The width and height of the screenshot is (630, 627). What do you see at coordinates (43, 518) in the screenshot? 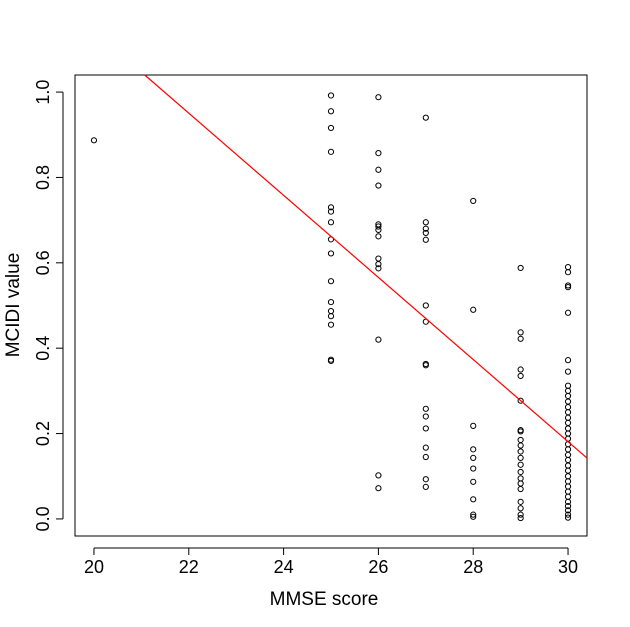
I see `y-tick-label: 0.0` at bounding box center [43, 518].